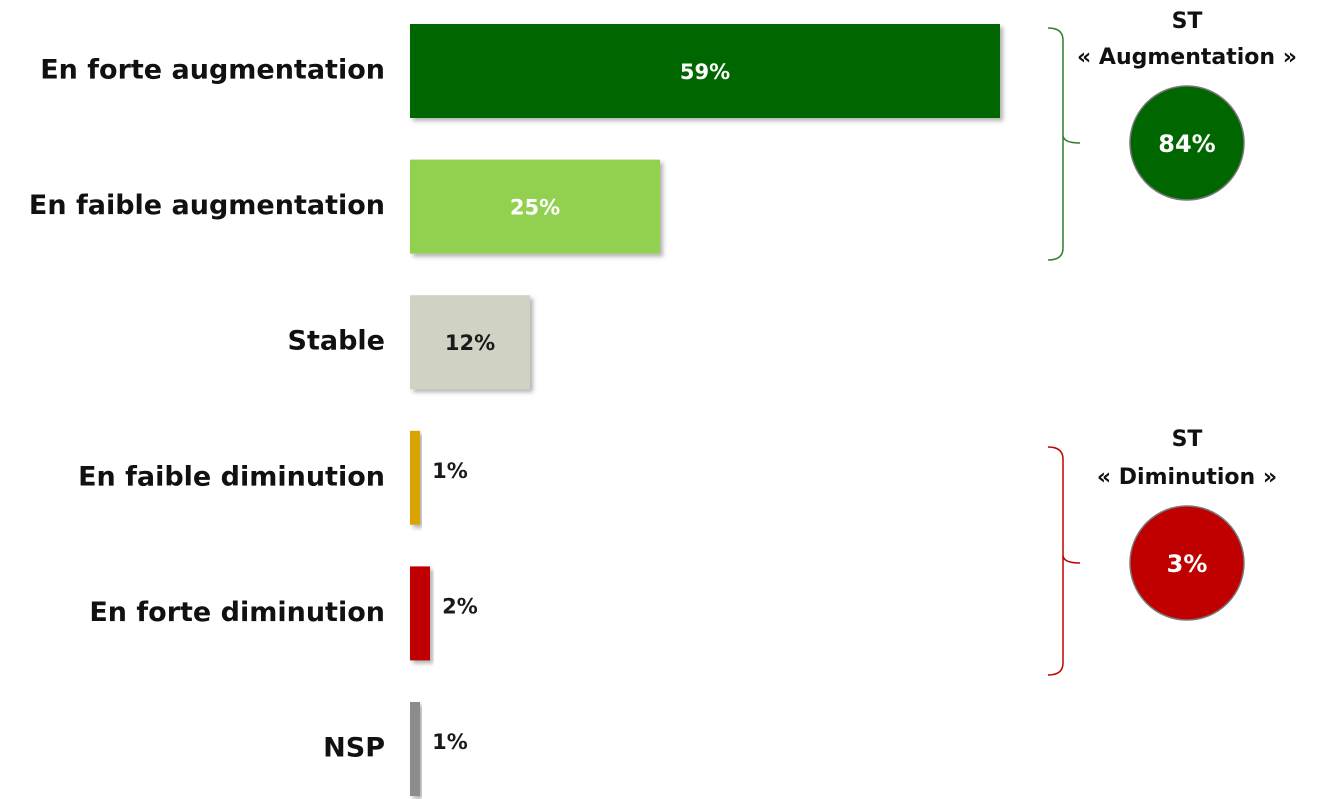 The image size is (1338, 799). Describe the element at coordinates (336, 341) in the screenshot. I see `category-label: Stable` at that location.